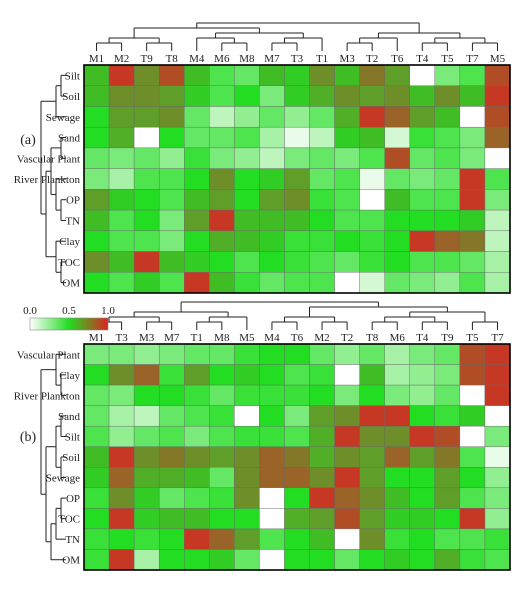 The width and height of the screenshot is (527, 599). What do you see at coordinates (172, 59) in the screenshot?
I see `column-label: T8` at bounding box center [172, 59].